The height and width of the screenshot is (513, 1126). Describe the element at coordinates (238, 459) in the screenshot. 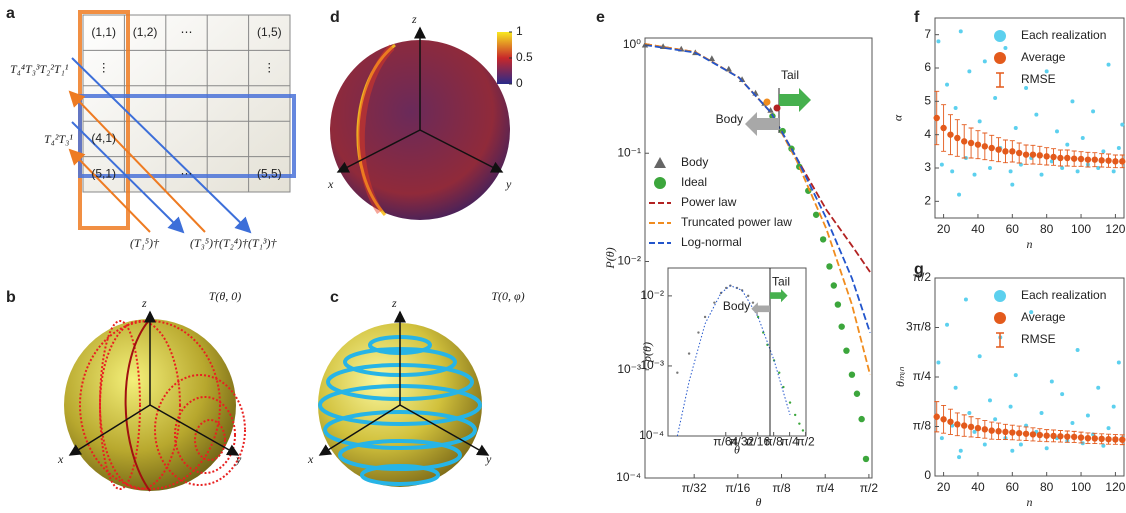

I see `axis-label: y` at that location.